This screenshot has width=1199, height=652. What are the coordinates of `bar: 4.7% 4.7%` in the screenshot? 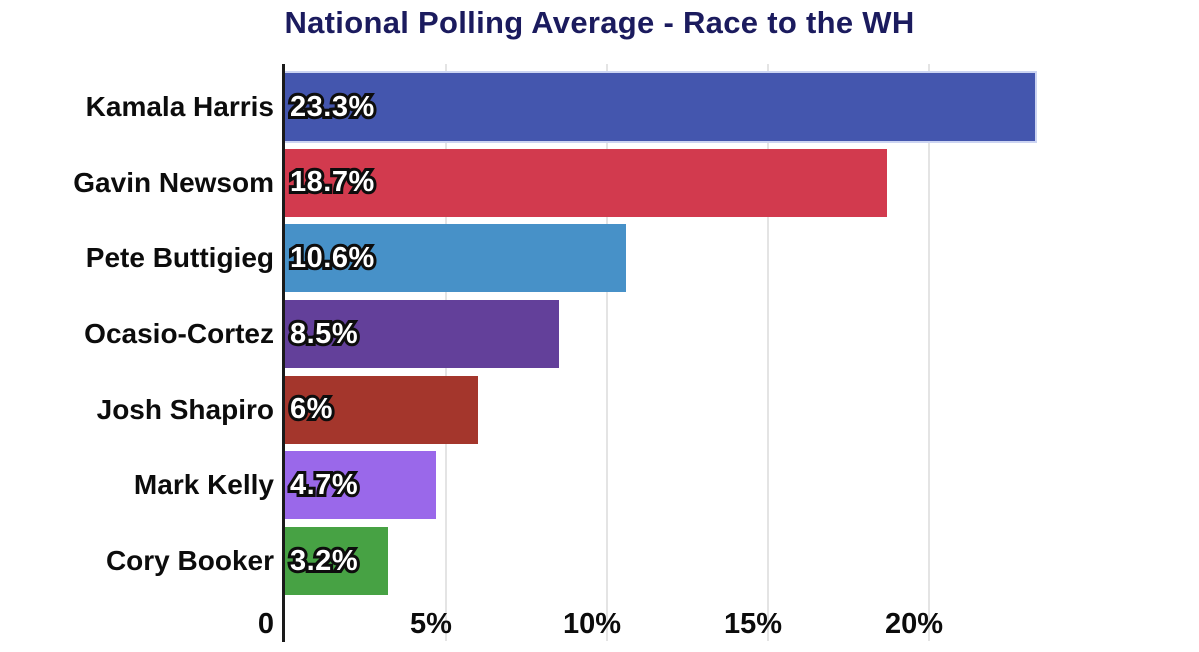 It's located at (361, 485).